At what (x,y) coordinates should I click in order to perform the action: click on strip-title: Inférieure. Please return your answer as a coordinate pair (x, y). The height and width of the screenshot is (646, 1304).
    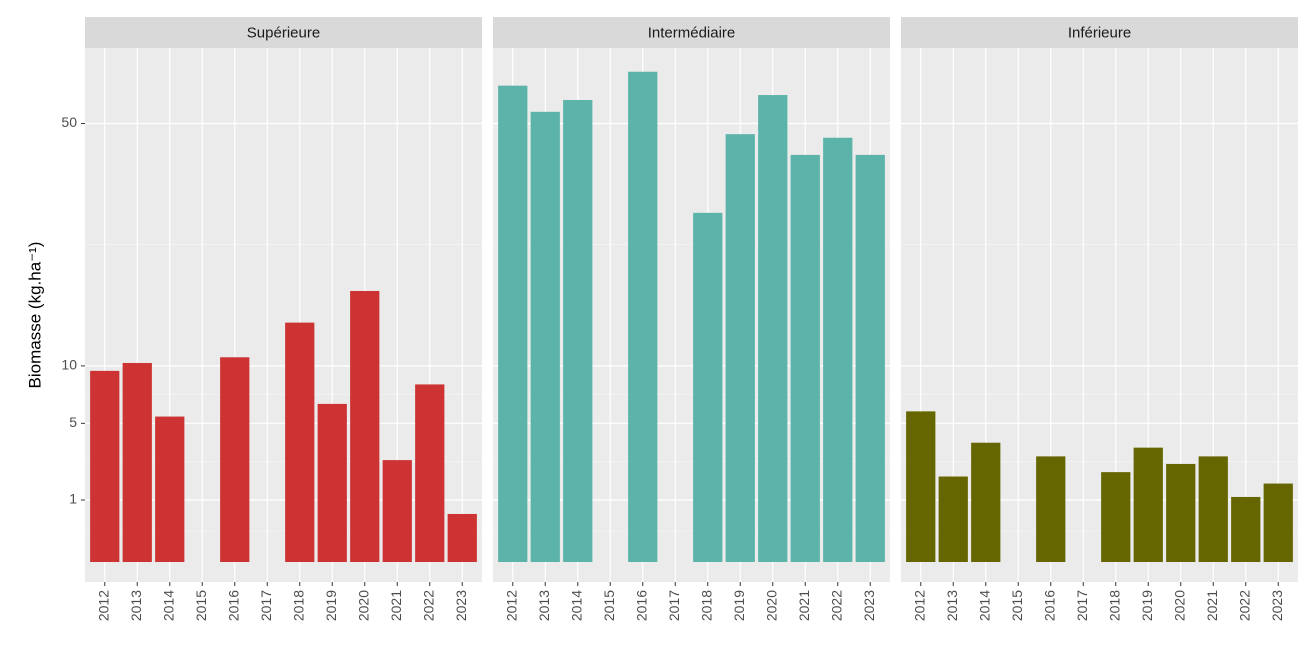
    Looking at the image, I should click on (1099, 32).